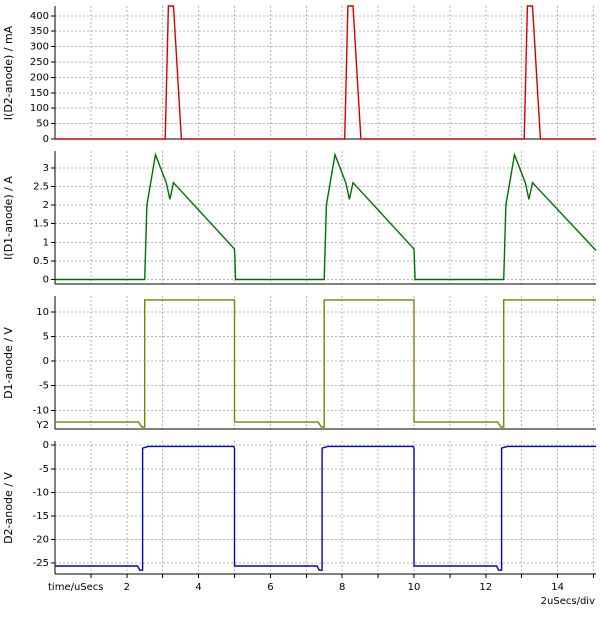 This screenshot has height=621, width=600. What do you see at coordinates (46, 205) in the screenshot?
I see `y-tick-label: 2` at bounding box center [46, 205].